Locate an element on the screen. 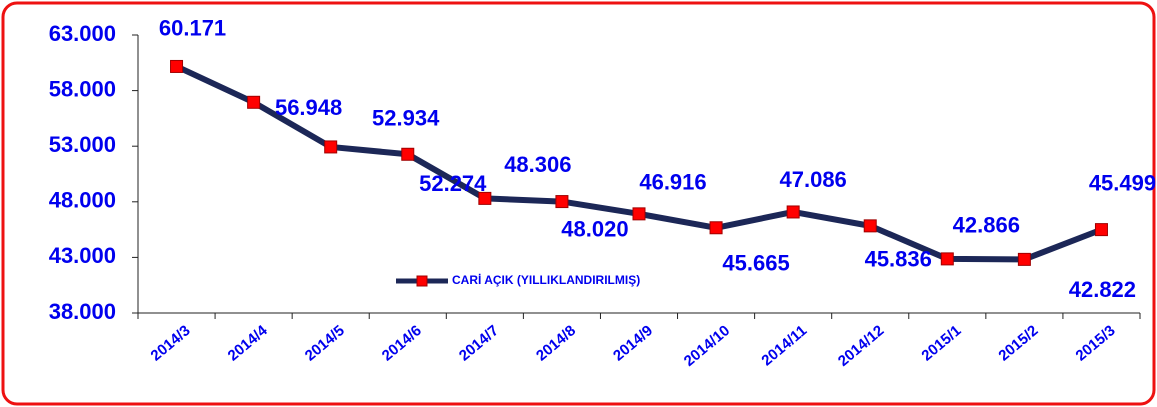 This screenshot has width=1157, height=407. y-tick-label: 38.000 is located at coordinates (82, 311).